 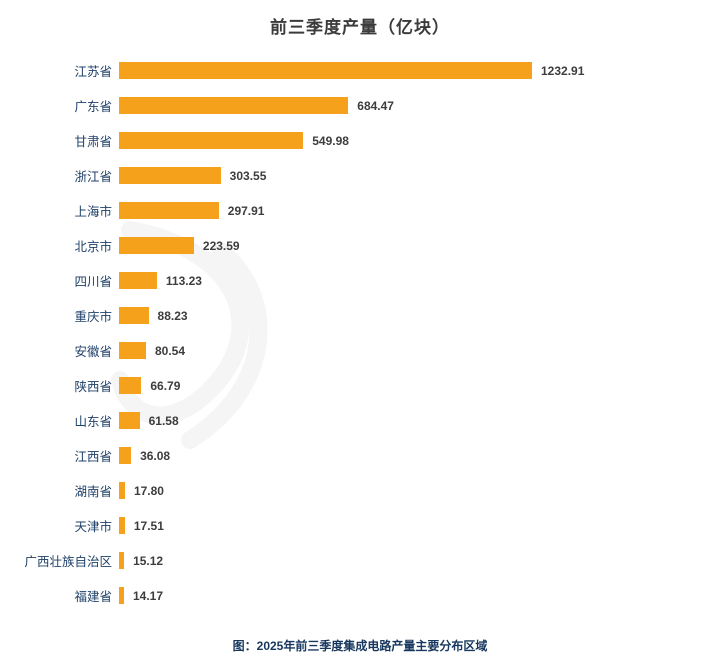 What do you see at coordinates (93, 177) in the screenshot?
I see `category-label: 浙江省` at bounding box center [93, 177].